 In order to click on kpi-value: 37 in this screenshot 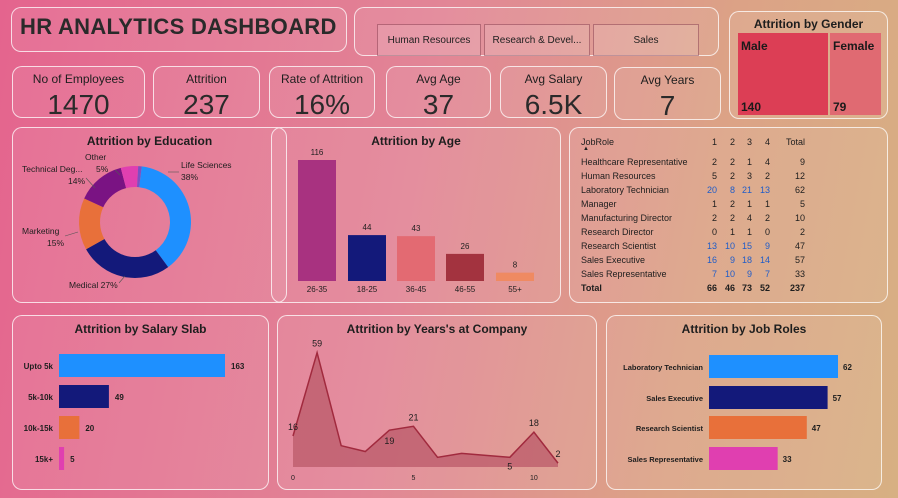, I will do `click(438, 104)`.